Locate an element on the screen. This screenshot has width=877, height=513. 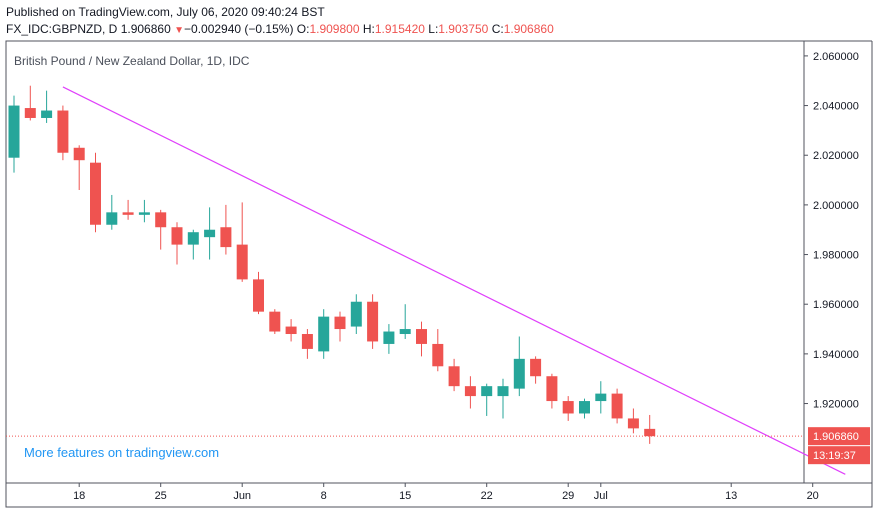
countdown-badge is located at coordinates (839, 455).